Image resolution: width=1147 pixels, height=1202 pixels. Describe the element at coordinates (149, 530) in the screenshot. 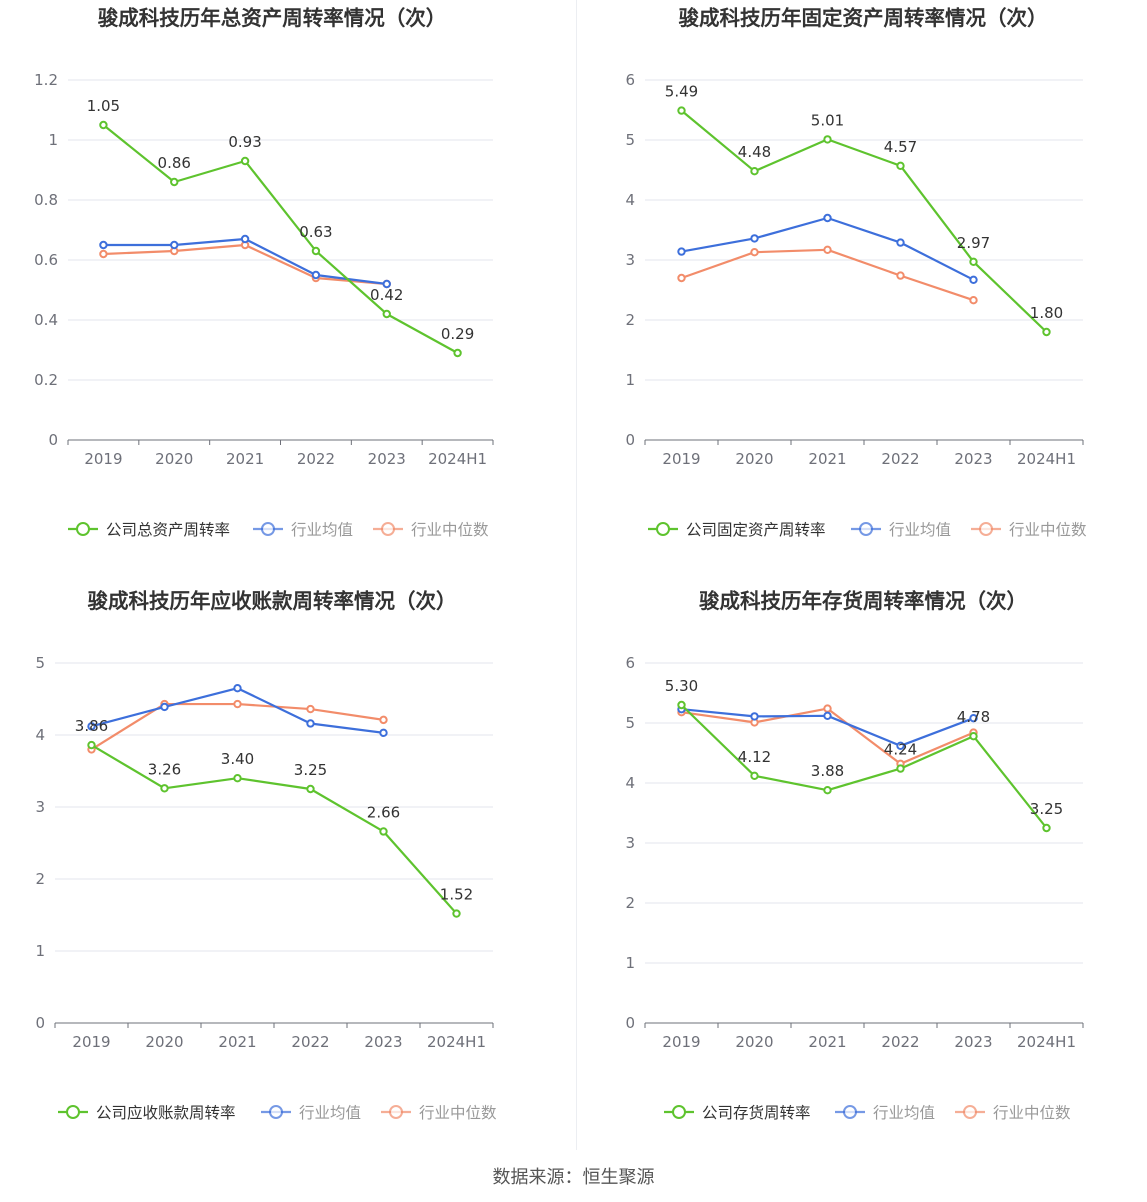

I see `legend-item-company: 公司总资产周转率` at that location.